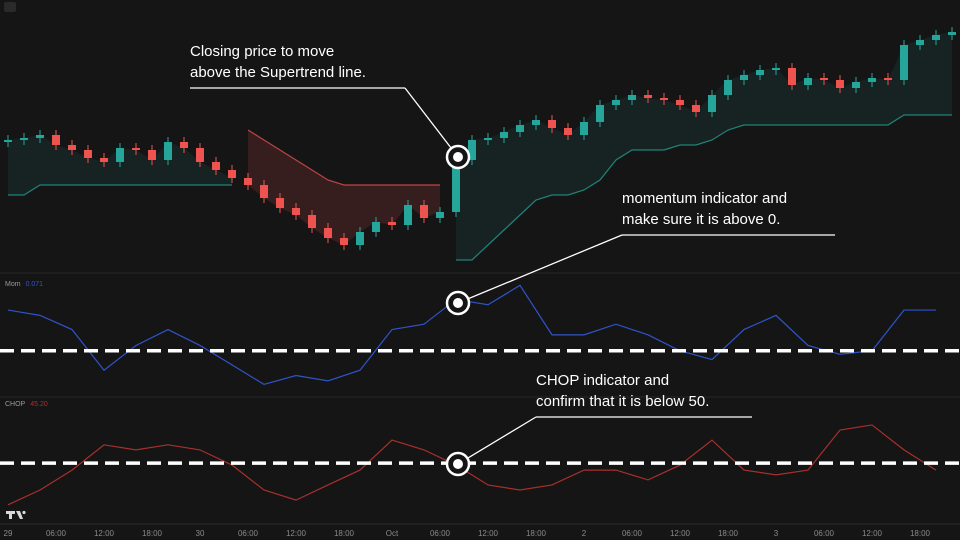 Image resolution: width=960 pixels, height=540 pixels. I want to click on x-tick-label: Oct, so click(392, 533).